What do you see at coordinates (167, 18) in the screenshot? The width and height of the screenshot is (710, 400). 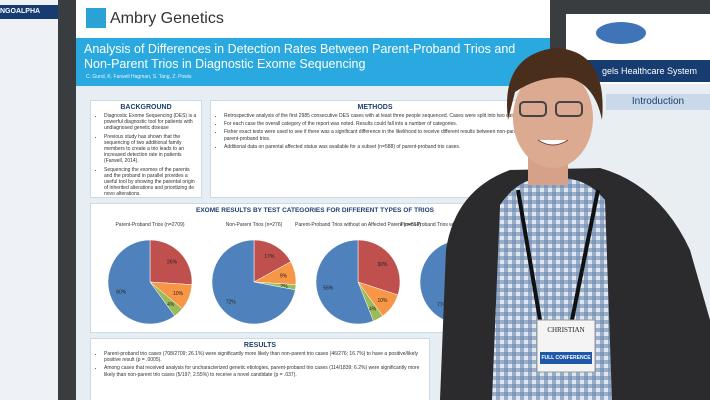 I see `logo-text: Ambry Genetics` at bounding box center [167, 18].